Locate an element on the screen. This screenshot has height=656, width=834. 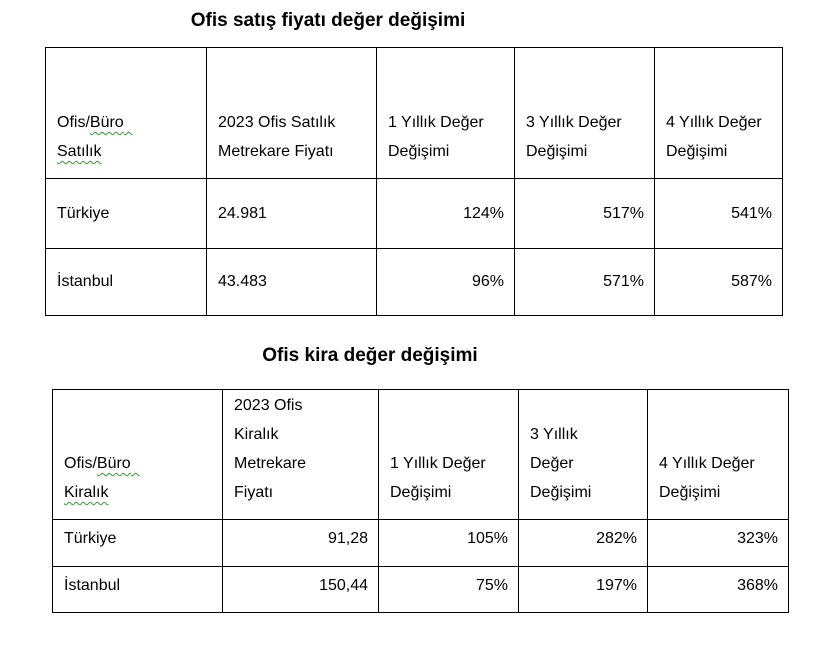
change-4y-cell: 323% is located at coordinates (718, 543).